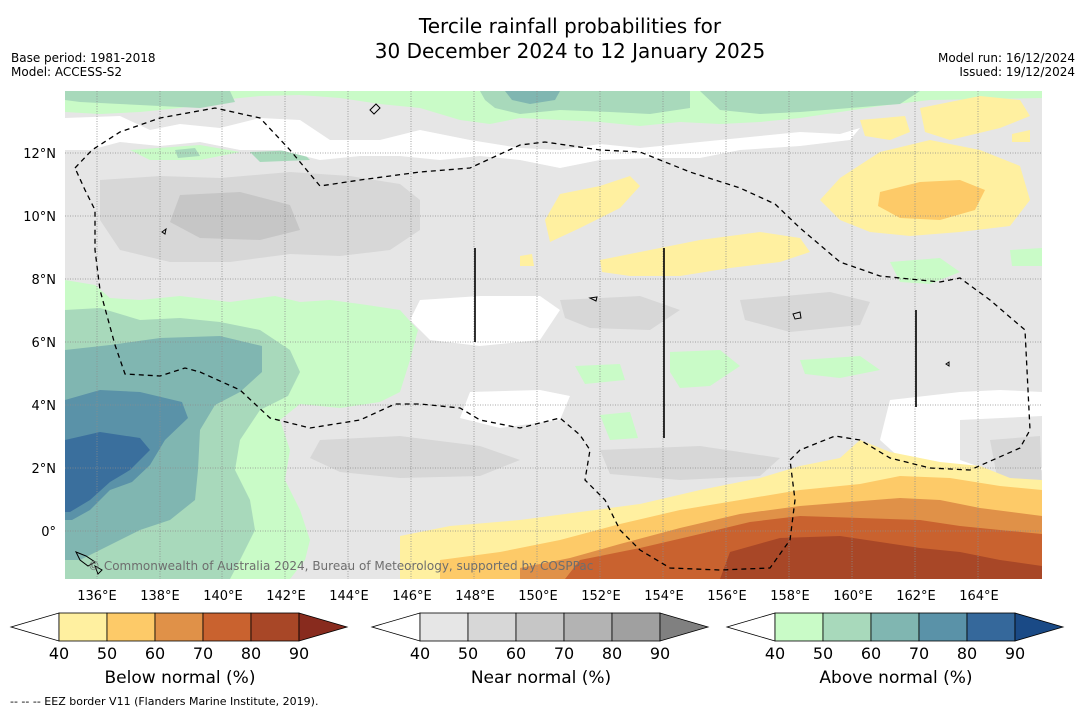 The height and width of the screenshot is (713, 1085). I want to click on below-colorbar-tick: 60, so click(155, 653).